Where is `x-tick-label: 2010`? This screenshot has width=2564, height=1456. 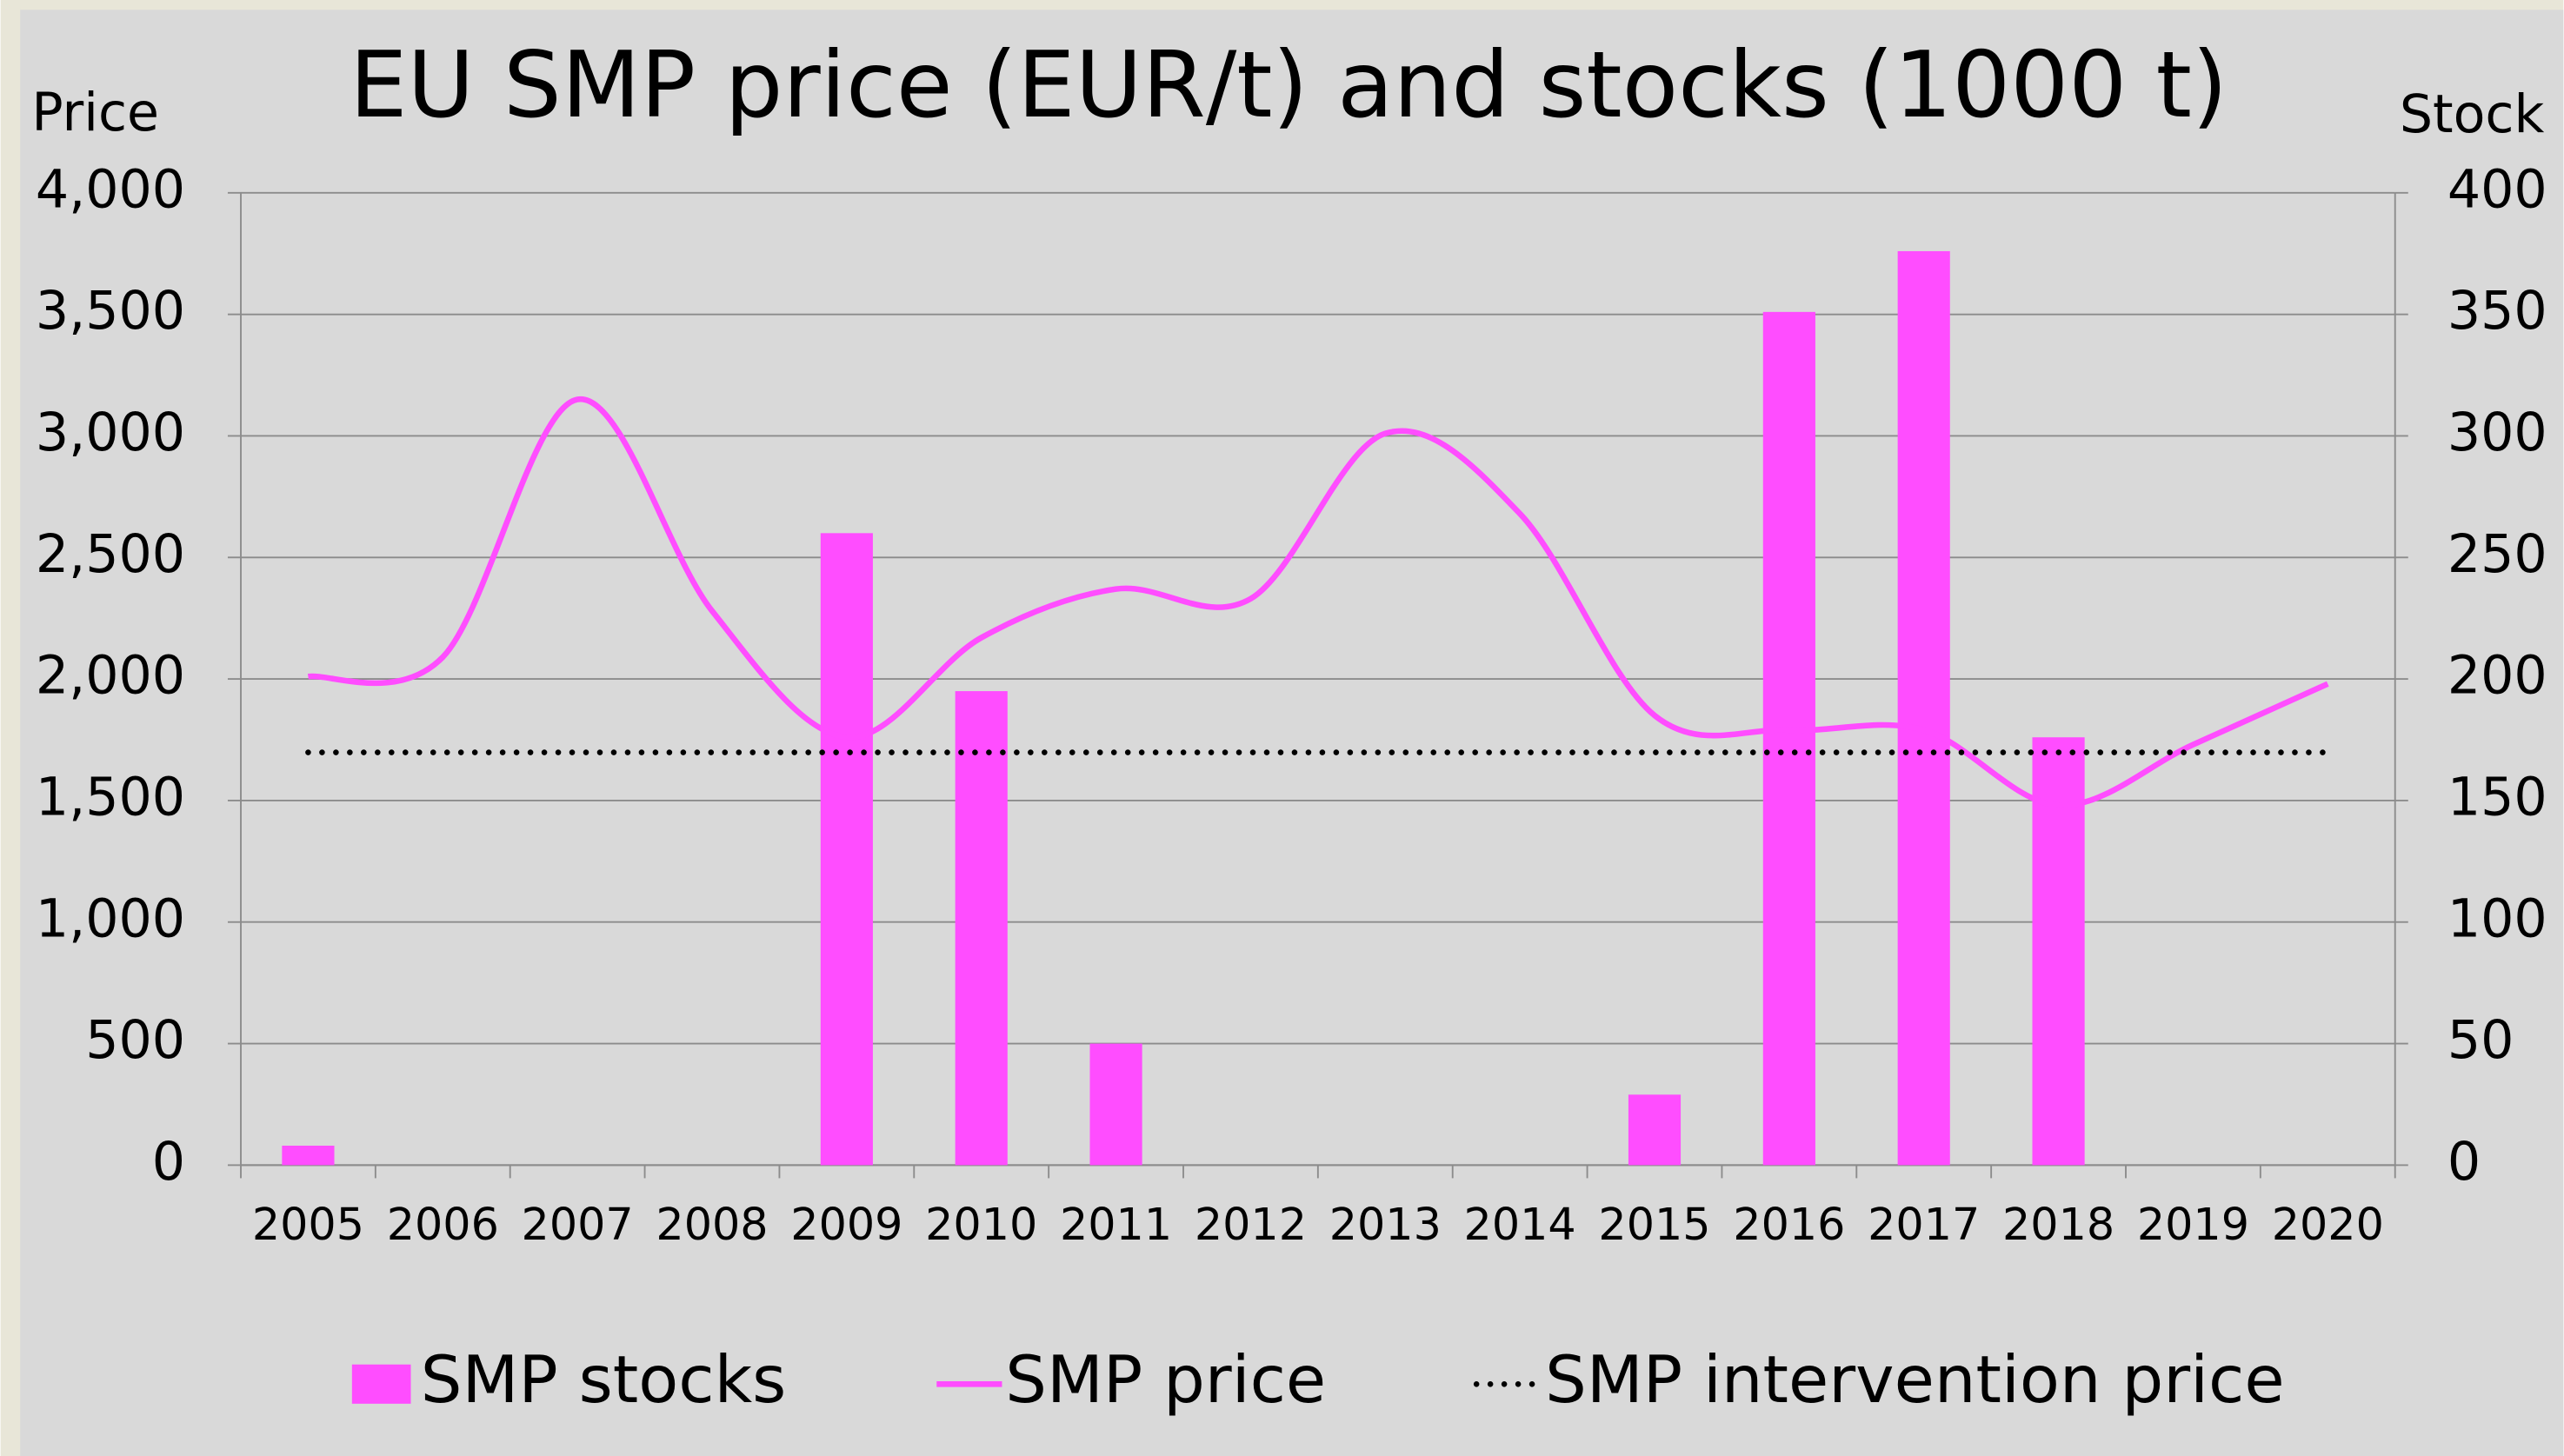 x-tick-label: 2010 is located at coordinates (981, 1224).